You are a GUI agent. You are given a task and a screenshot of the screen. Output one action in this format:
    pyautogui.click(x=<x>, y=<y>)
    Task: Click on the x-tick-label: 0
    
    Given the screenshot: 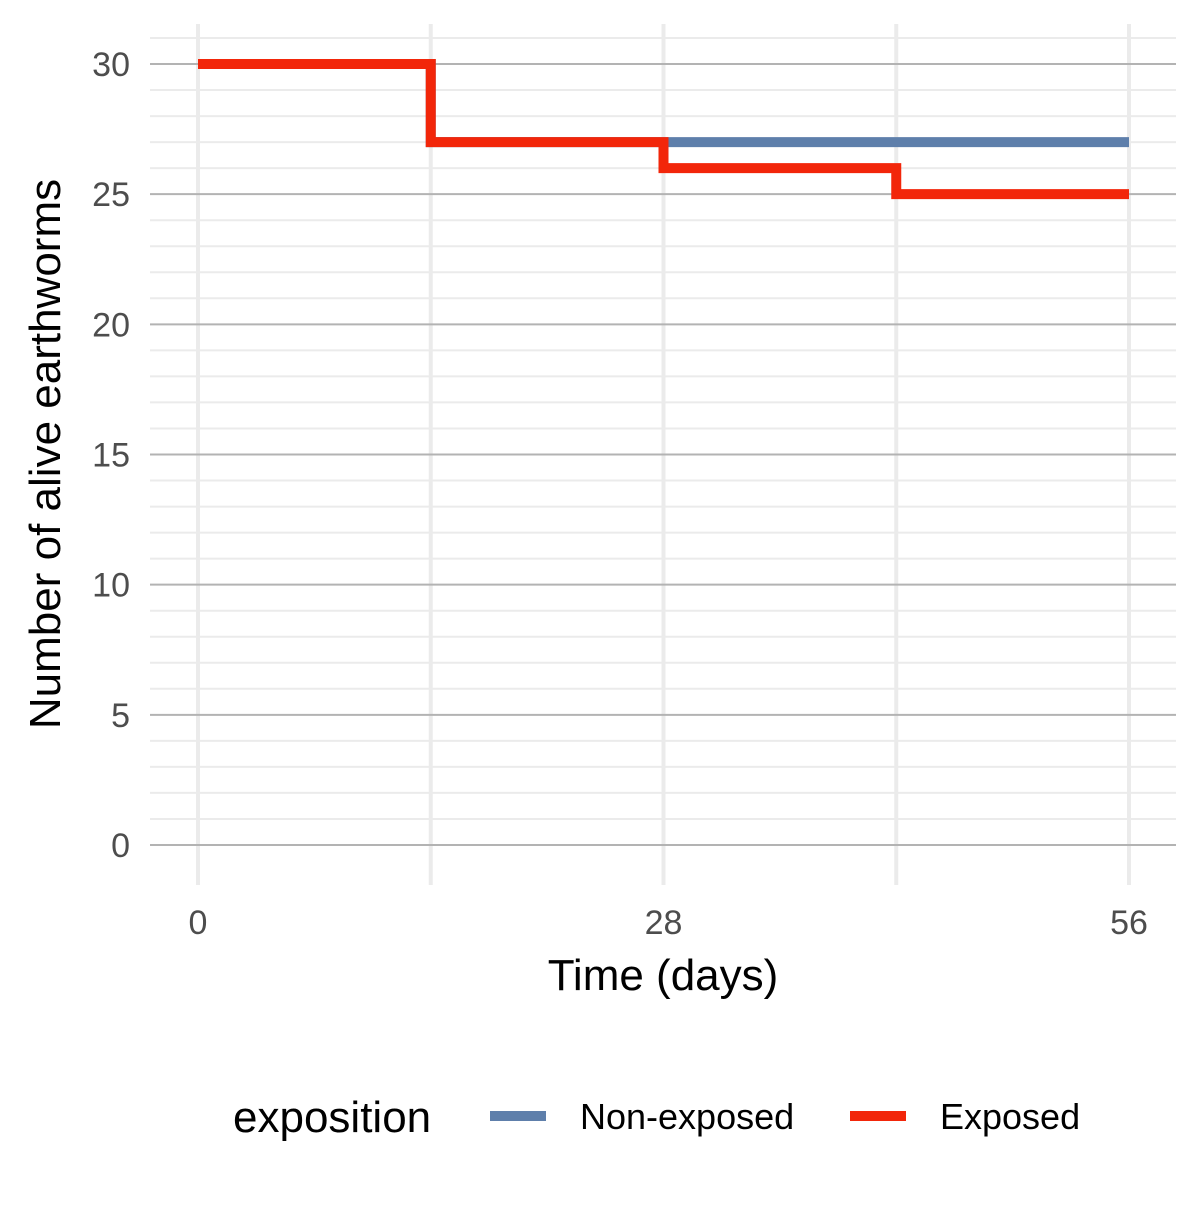 What is the action you would take?
    pyautogui.click(x=198, y=923)
    